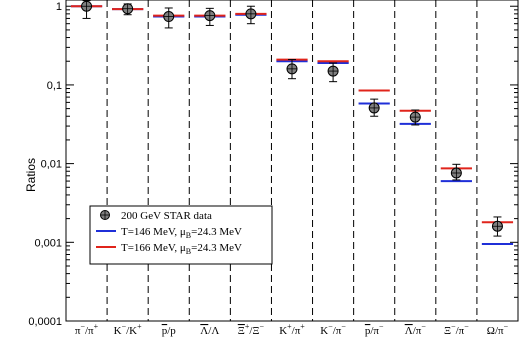 The width and height of the screenshot is (522, 345). What do you see at coordinates (456, 329) in the screenshot?
I see `x-tick-label: Ξ−/π−` at bounding box center [456, 329].